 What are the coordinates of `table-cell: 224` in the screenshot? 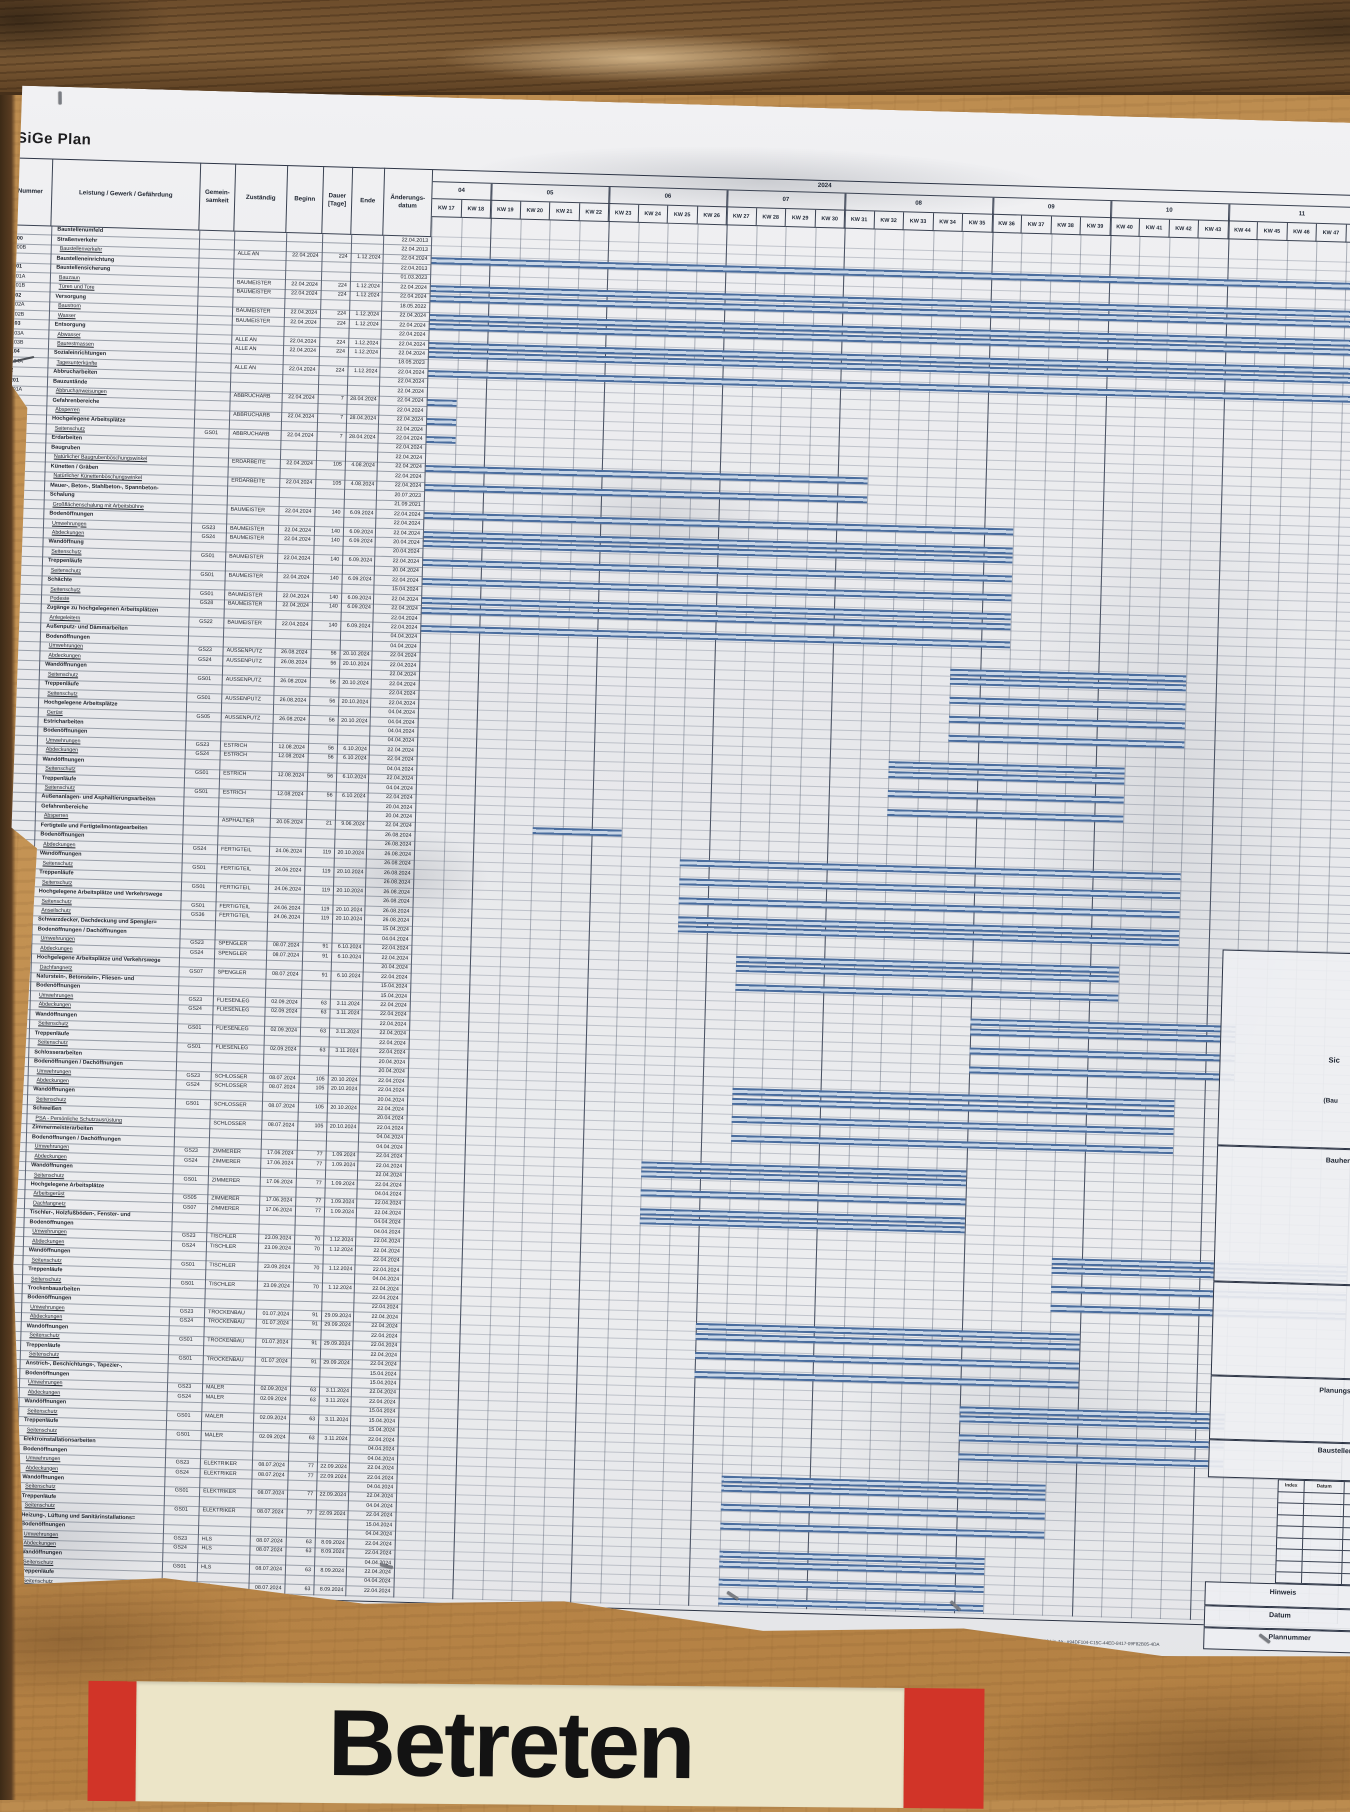 It's located at (342, 313).